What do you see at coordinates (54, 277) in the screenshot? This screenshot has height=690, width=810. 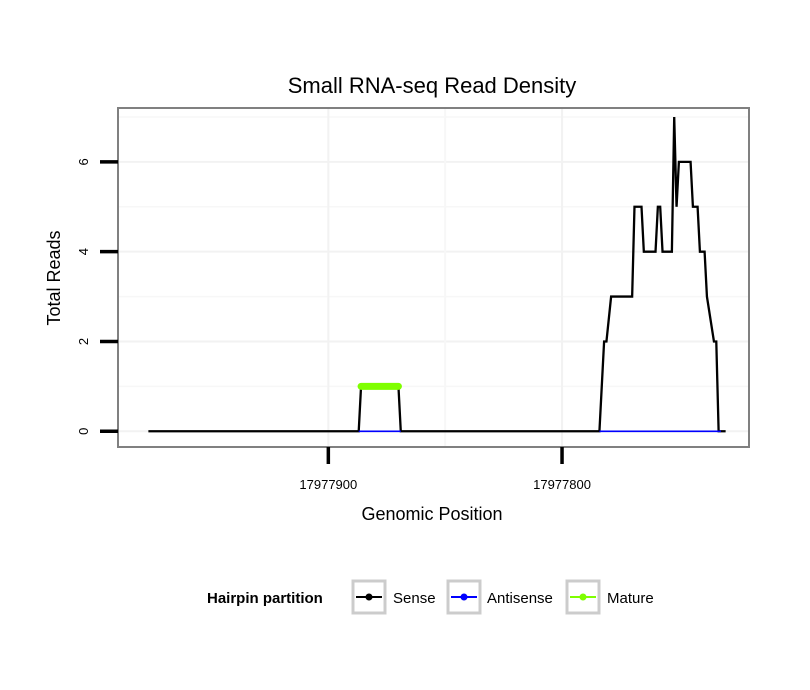 I see `y-axis-label: Total Reads` at bounding box center [54, 277].